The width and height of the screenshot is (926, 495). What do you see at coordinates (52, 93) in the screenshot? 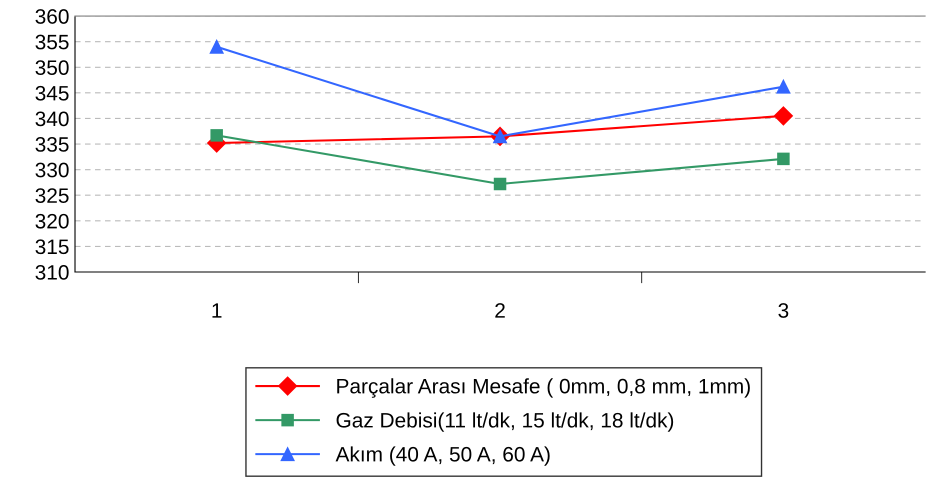
I see `y-tick-label: 345` at bounding box center [52, 93].